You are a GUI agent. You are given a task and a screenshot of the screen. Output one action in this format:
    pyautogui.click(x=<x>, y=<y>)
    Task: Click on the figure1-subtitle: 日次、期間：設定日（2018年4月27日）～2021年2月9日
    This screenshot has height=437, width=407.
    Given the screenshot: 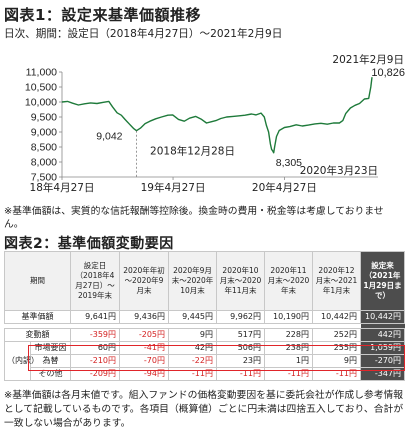 What is the action you would take?
    pyautogui.click(x=143, y=34)
    